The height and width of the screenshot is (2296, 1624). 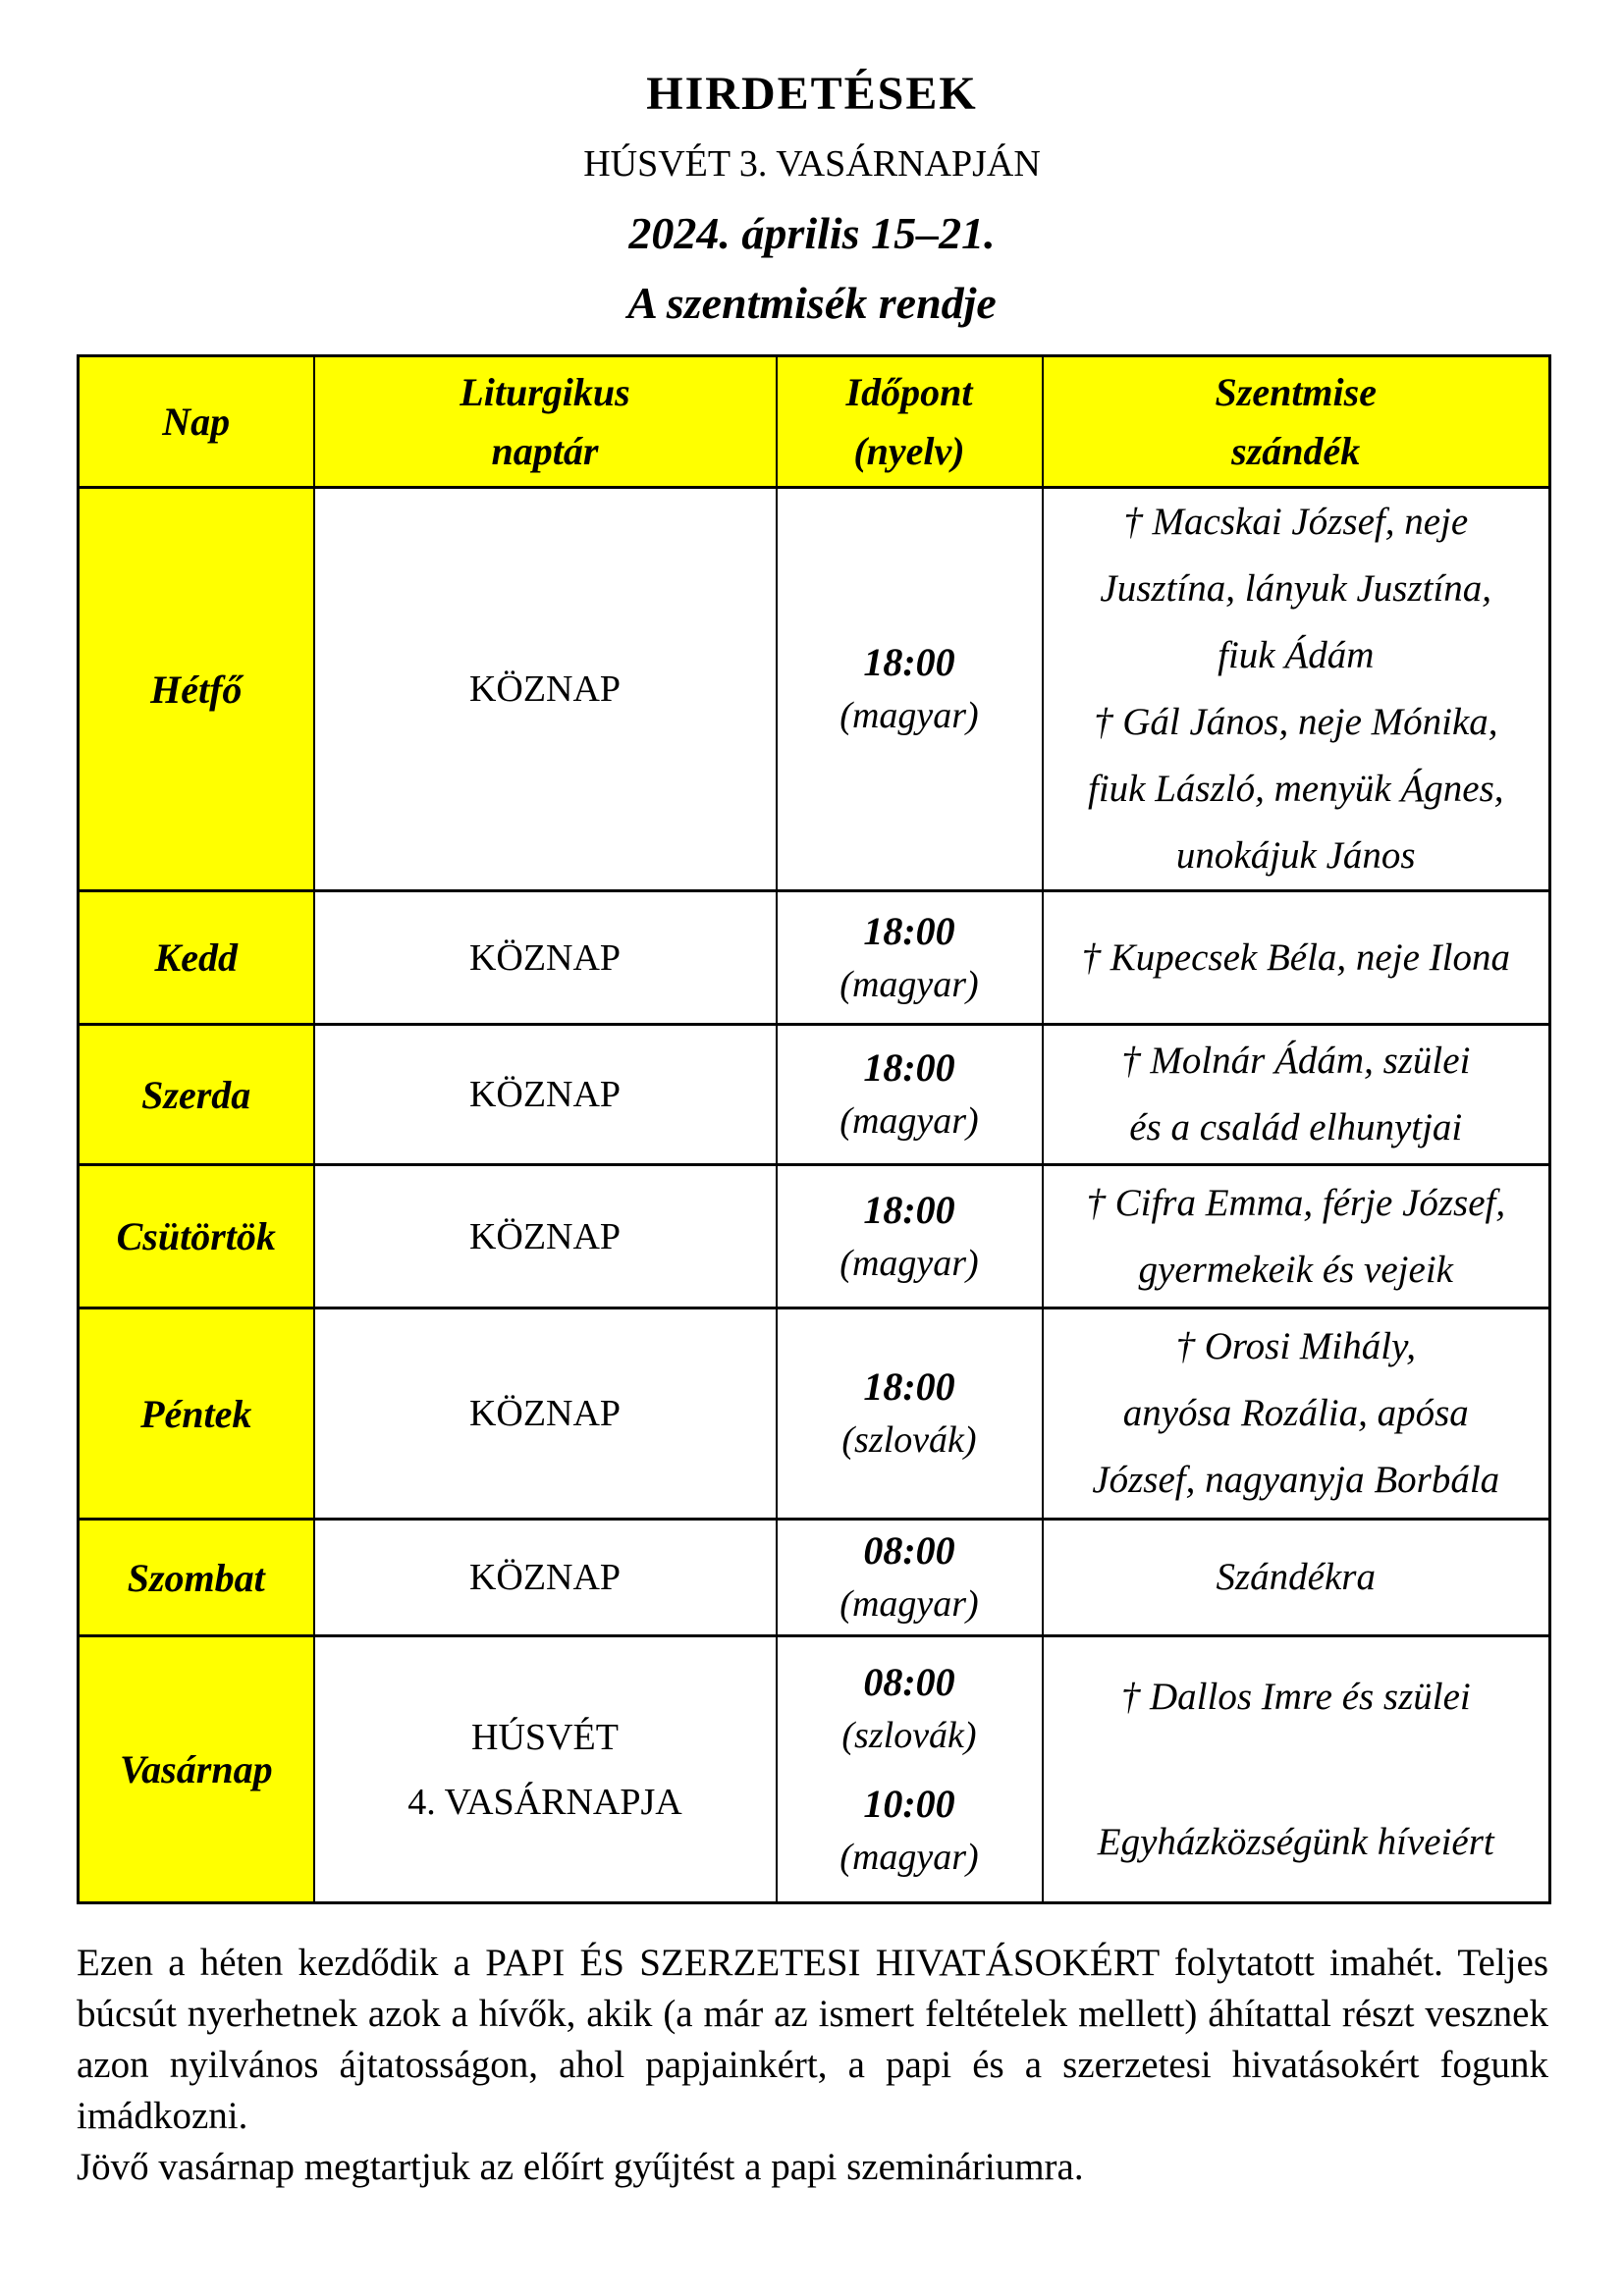 I want to click on column-header-intention-line: Szentmise, so click(x=1296, y=391).